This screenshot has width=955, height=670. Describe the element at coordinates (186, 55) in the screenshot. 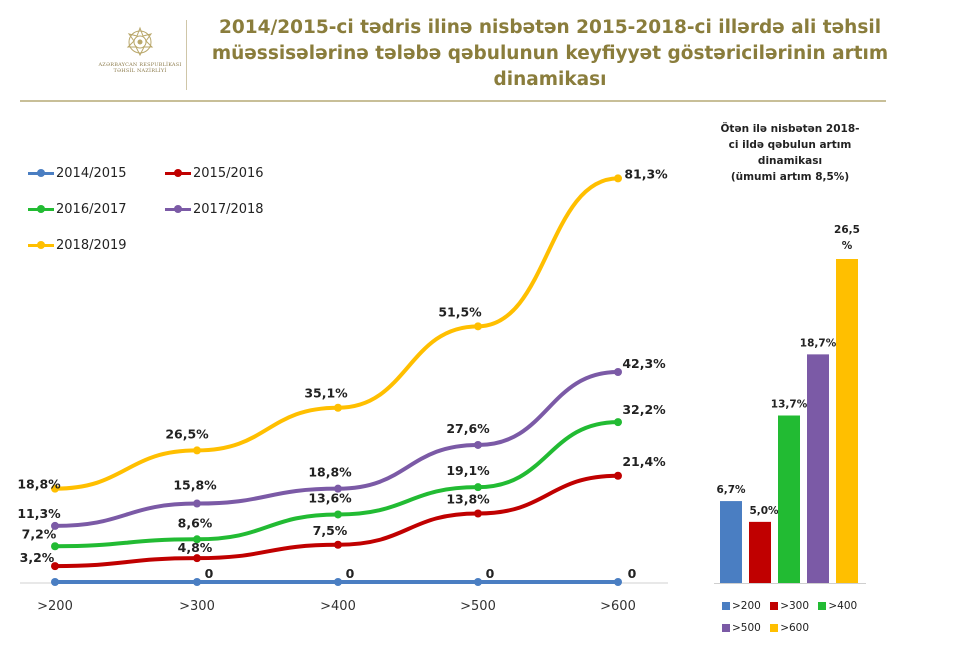

I see `logo-divider` at that location.